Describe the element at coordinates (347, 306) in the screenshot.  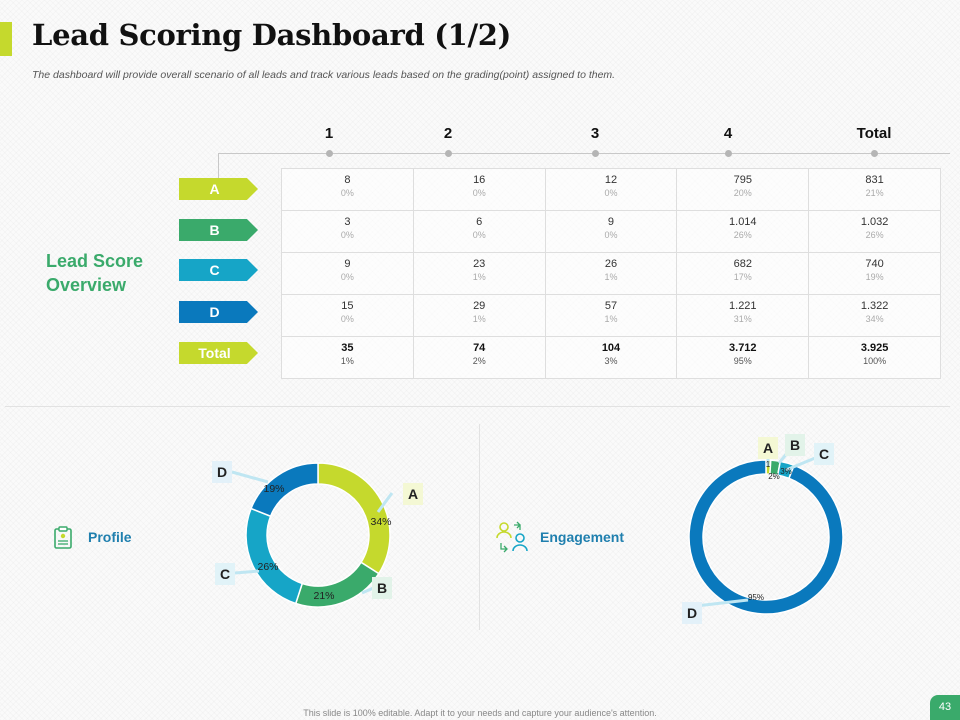
I see `cell-value: 15` at that location.